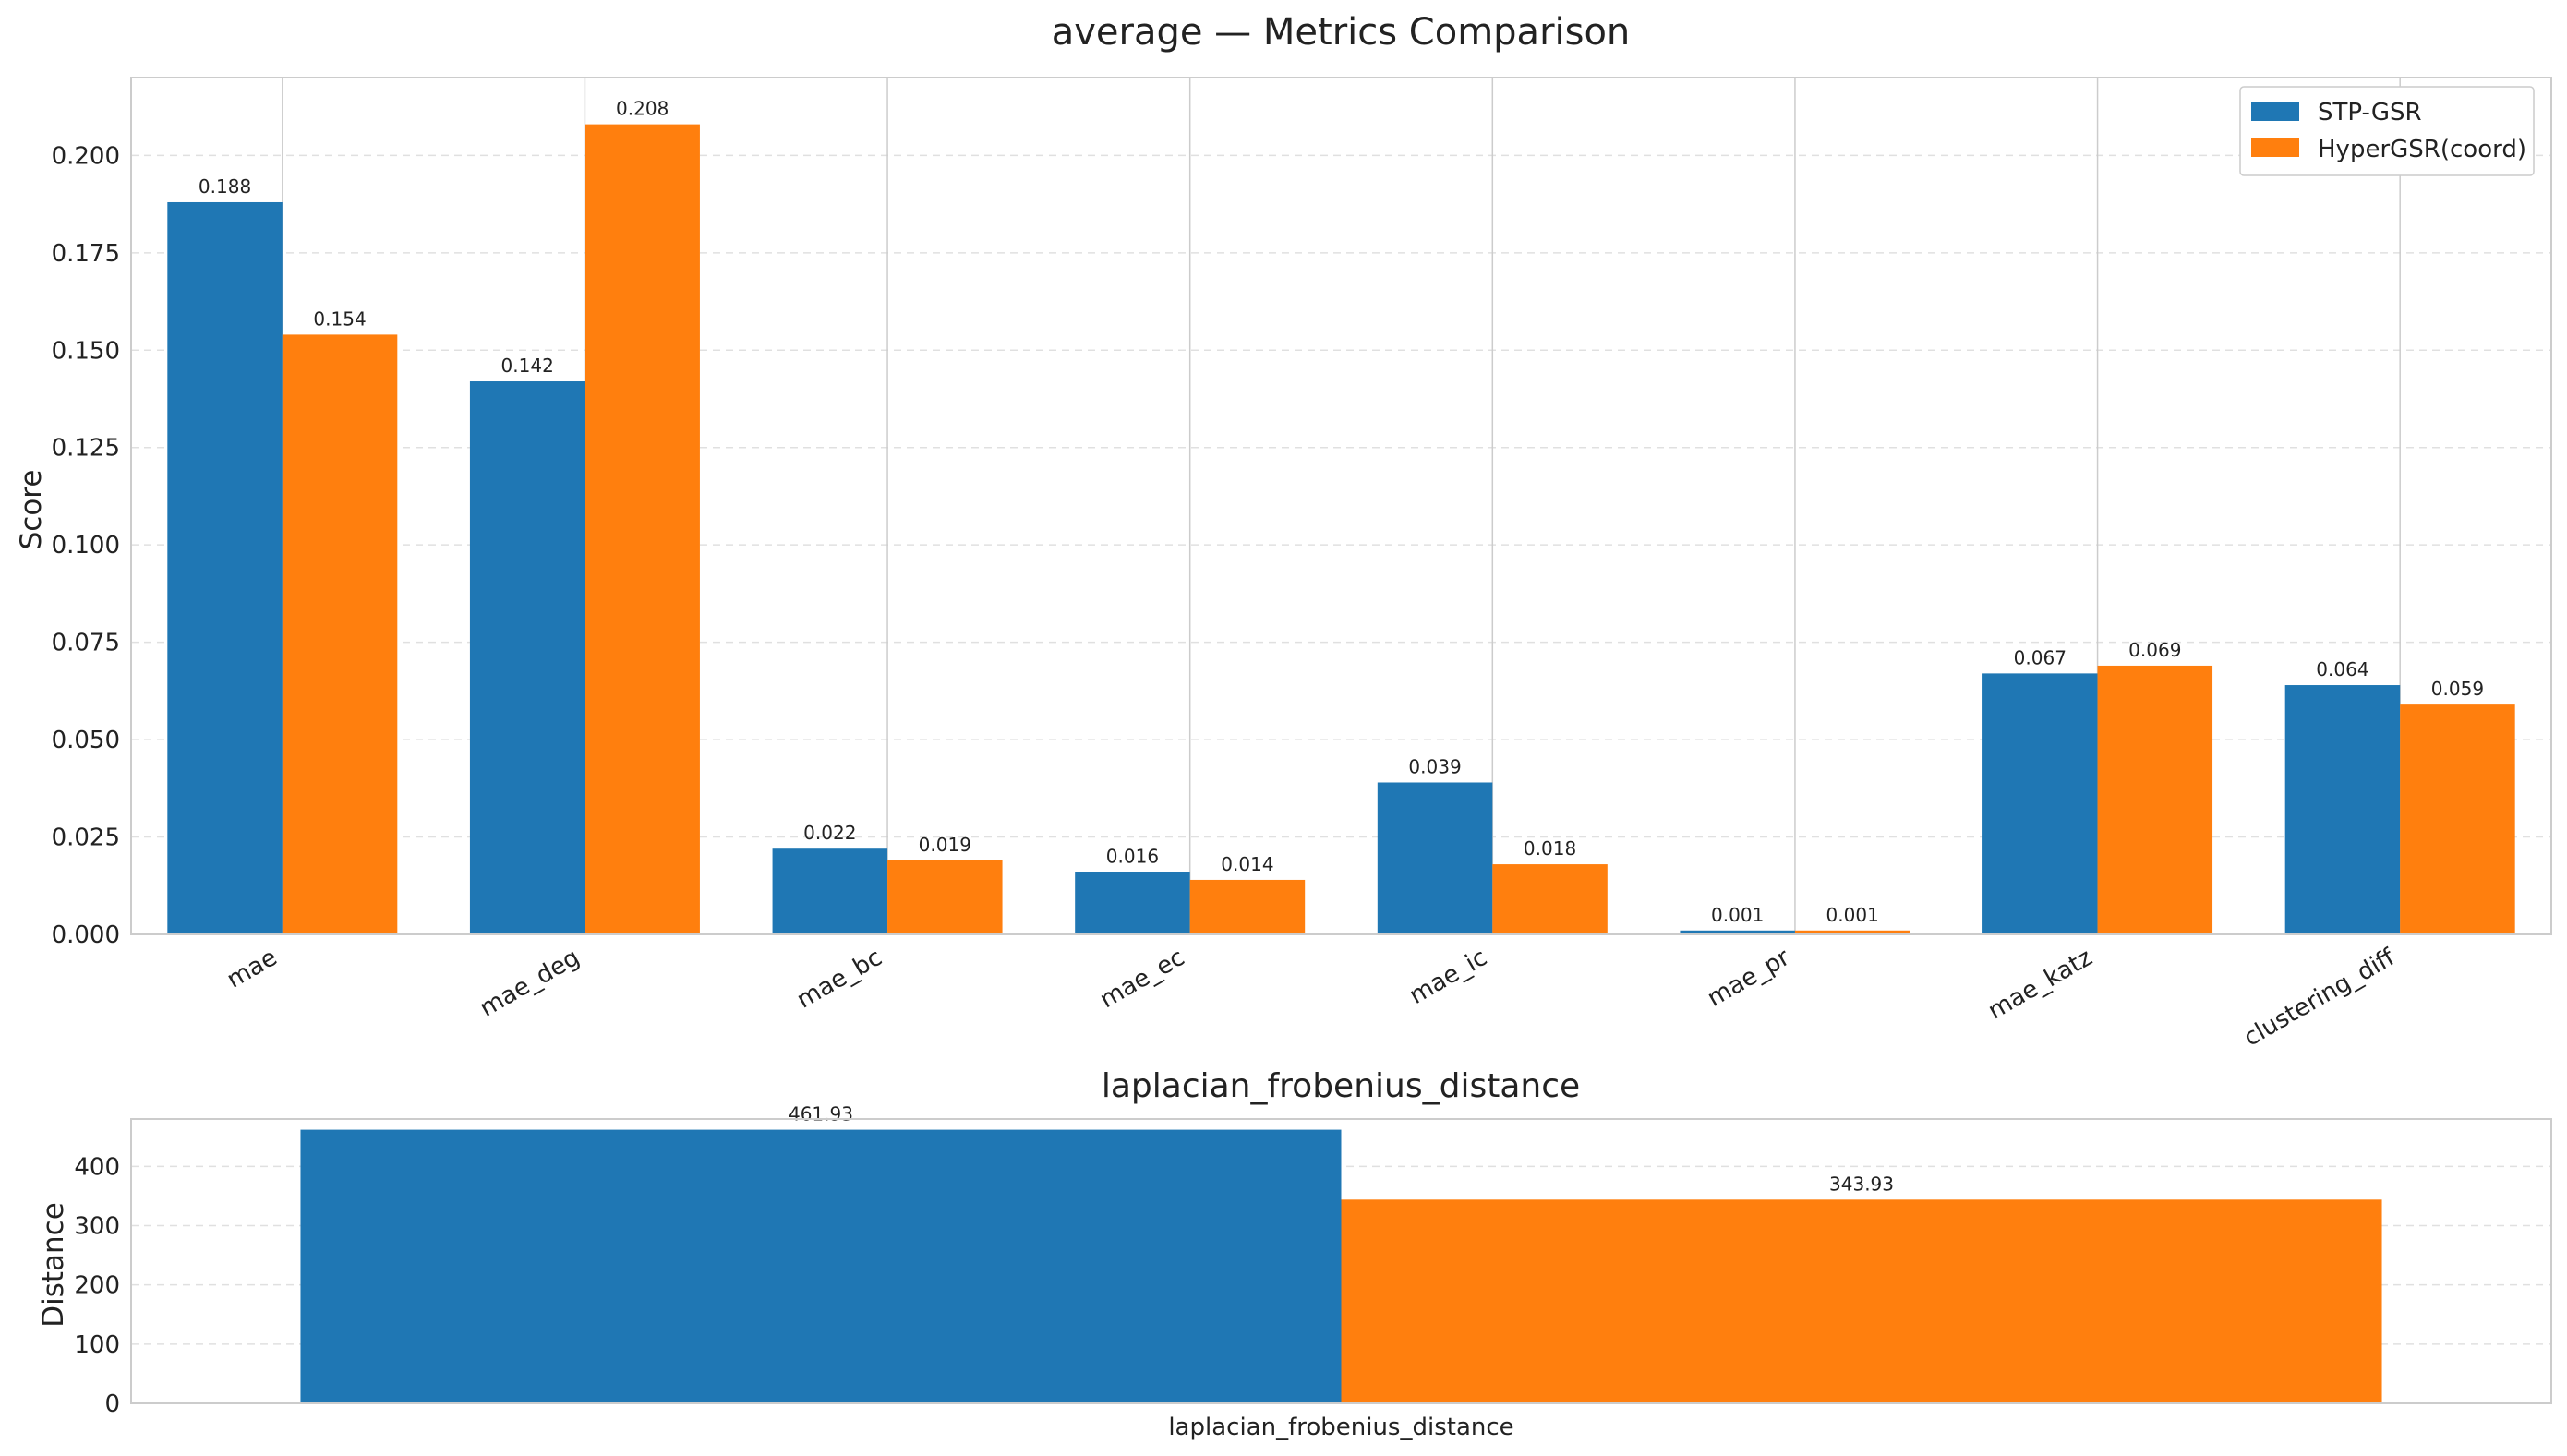 Image resolution: width=2567 pixels, height=1456 pixels. What do you see at coordinates (225, 567) in the screenshot?
I see `bar-stp-gsr-mae` at bounding box center [225, 567].